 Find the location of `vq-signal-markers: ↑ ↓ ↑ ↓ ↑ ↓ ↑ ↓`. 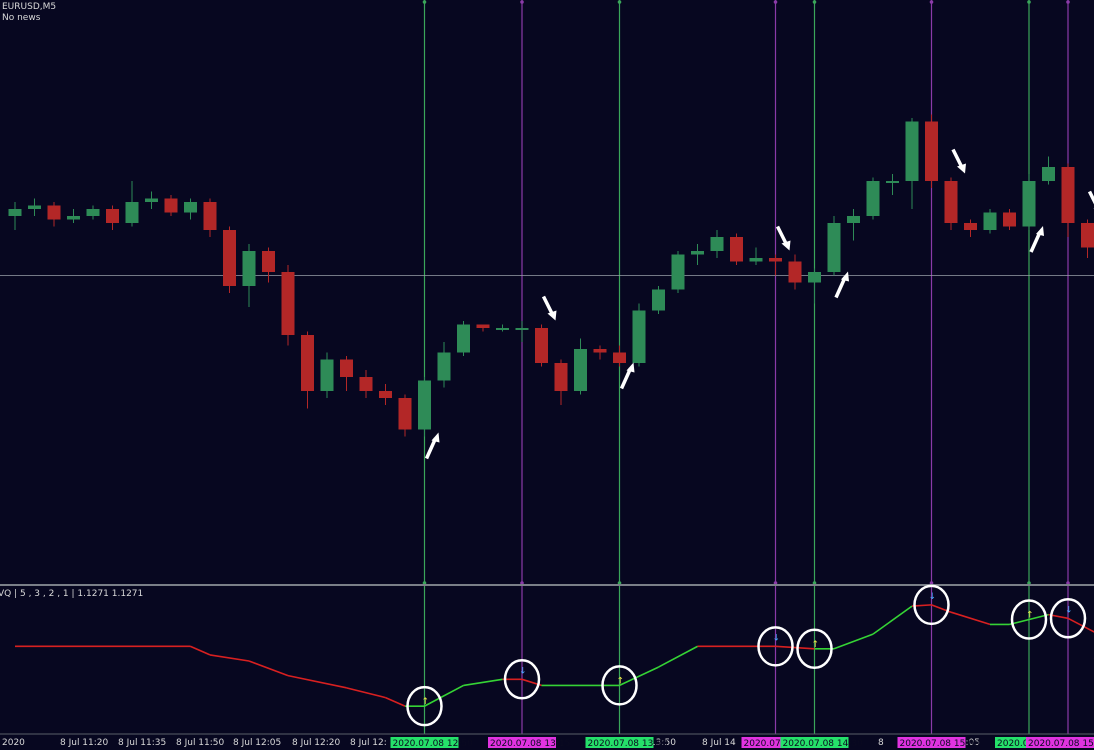

vq-signal-markers: ↑ ↓ ↑ ↓ ↑ ↓ ↑ ↓ is located at coordinates (747, 649).